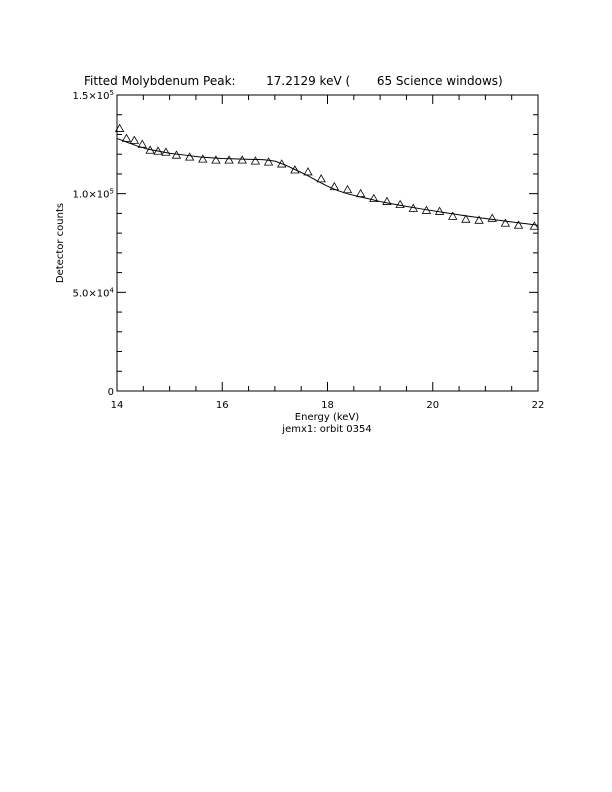  Describe the element at coordinates (538, 405) in the screenshot. I see `x-tick-label: 22` at that location.